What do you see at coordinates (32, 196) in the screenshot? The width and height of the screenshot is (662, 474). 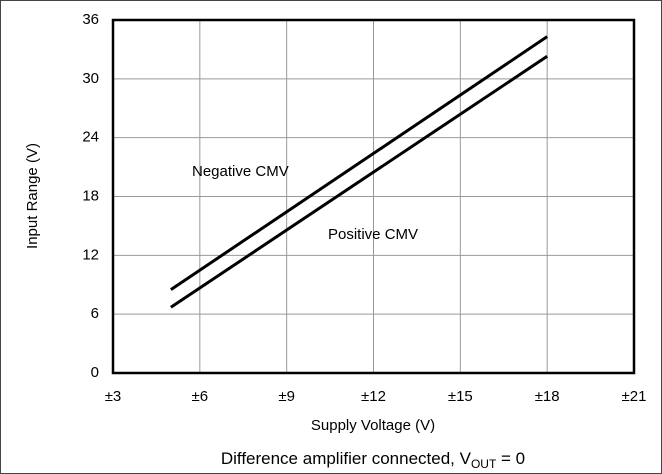 I see `y-axis-label: Input Range (V)` at bounding box center [32, 196].